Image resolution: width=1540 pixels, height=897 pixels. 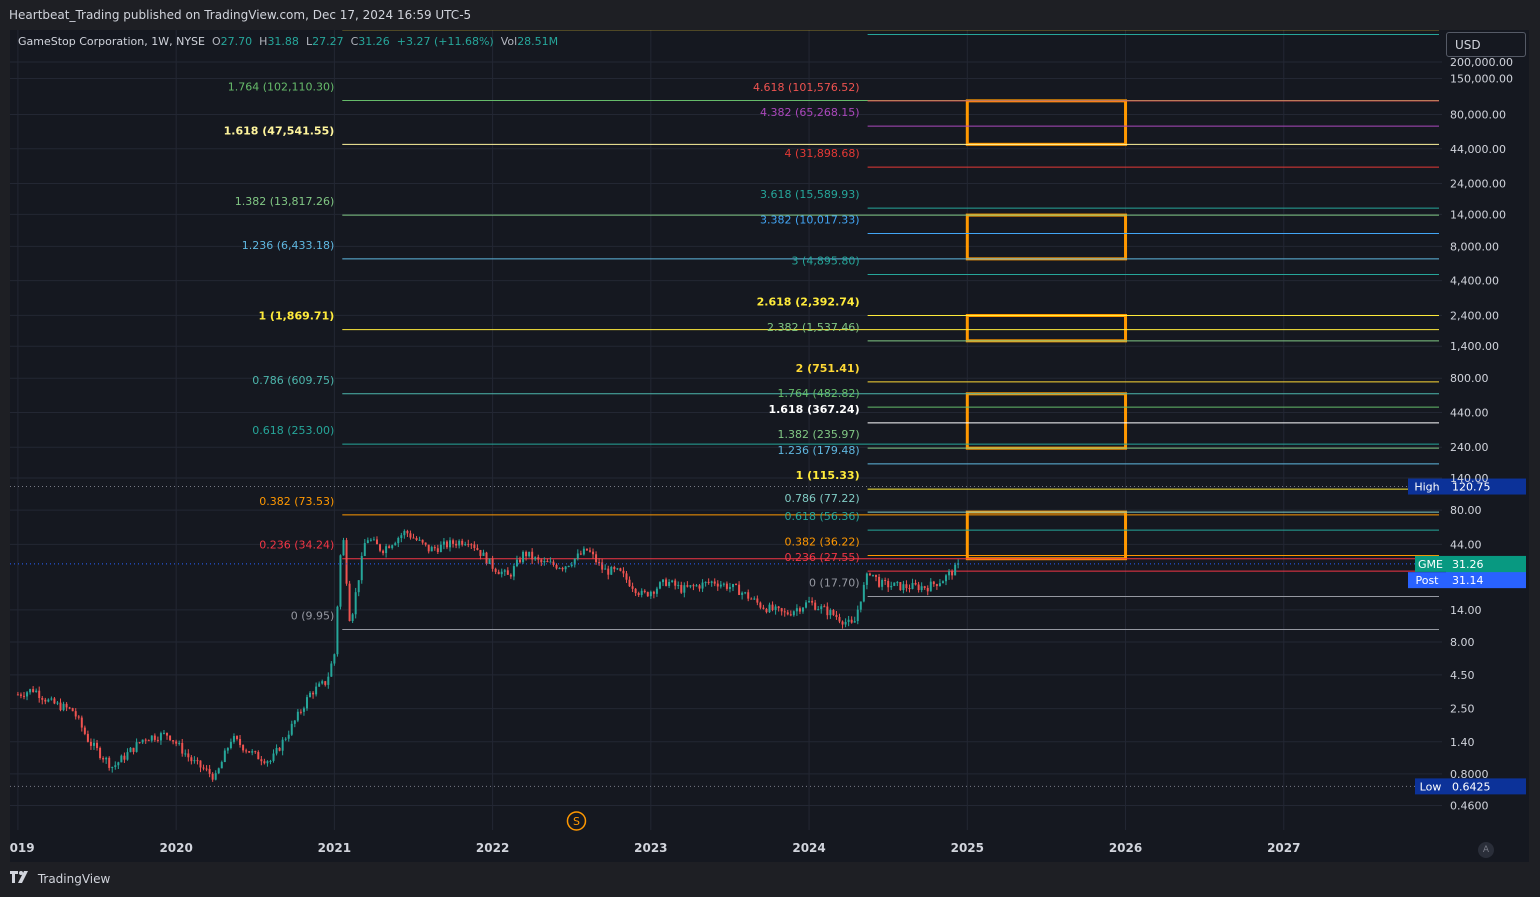 What do you see at coordinates (576, 821) in the screenshot?
I see `split-event-label: S` at bounding box center [576, 821].